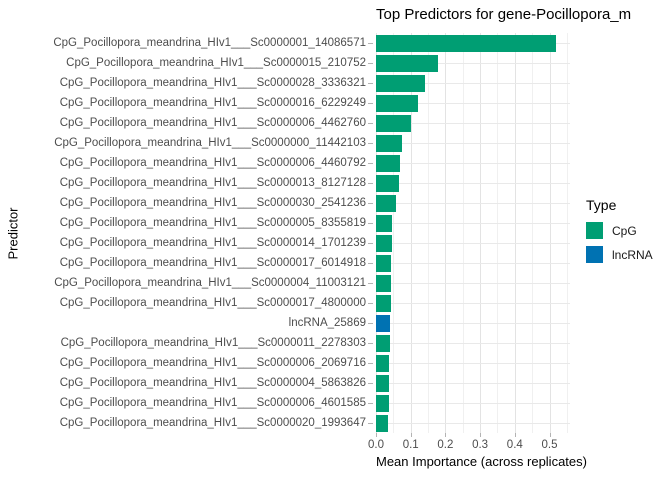  What do you see at coordinates (624, 230) in the screenshot?
I see `legend-item-label: CpG` at bounding box center [624, 230].